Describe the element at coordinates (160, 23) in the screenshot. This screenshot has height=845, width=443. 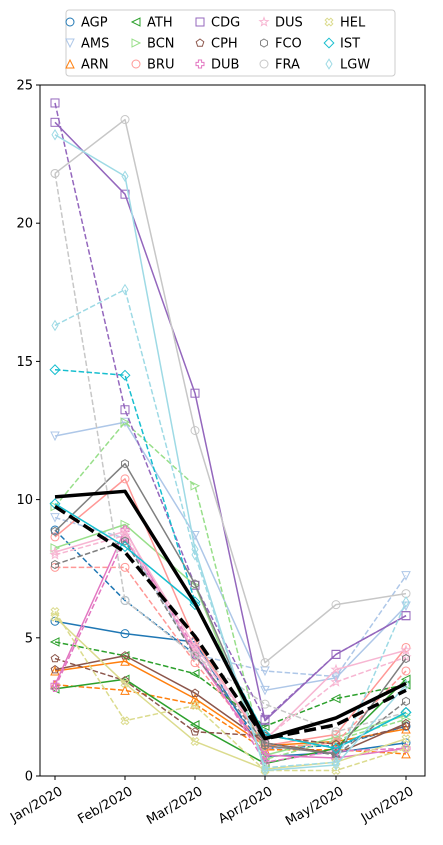
I see `legend-label-ath: ATH` at that location.